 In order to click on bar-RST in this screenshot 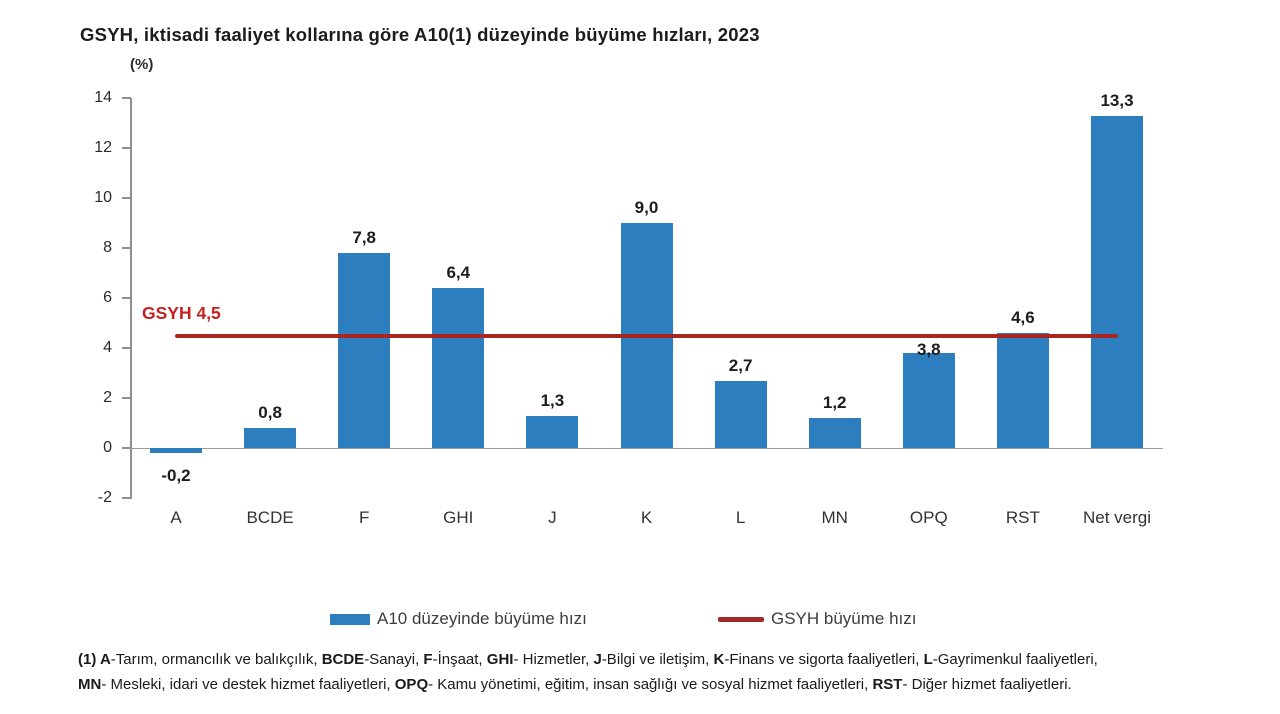, I will do `click(1022, 390)`.